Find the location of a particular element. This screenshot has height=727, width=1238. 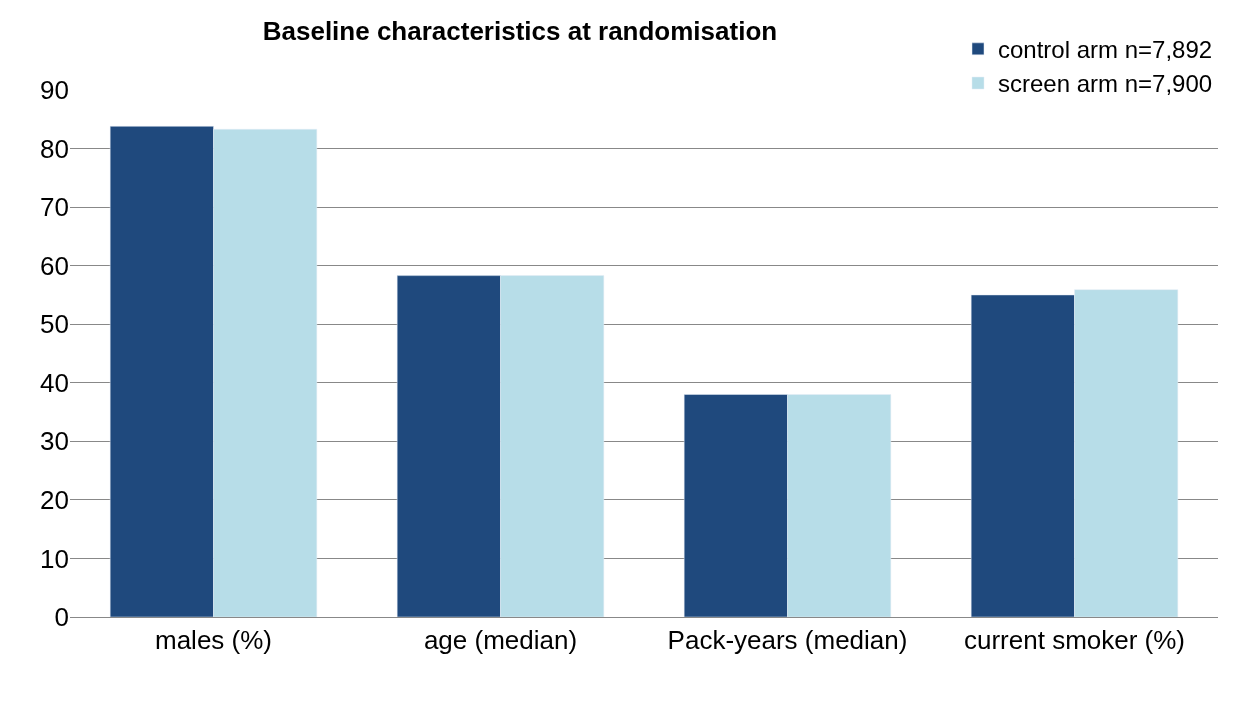

y-tick-label: 50 is located at coordinates (54, 324).